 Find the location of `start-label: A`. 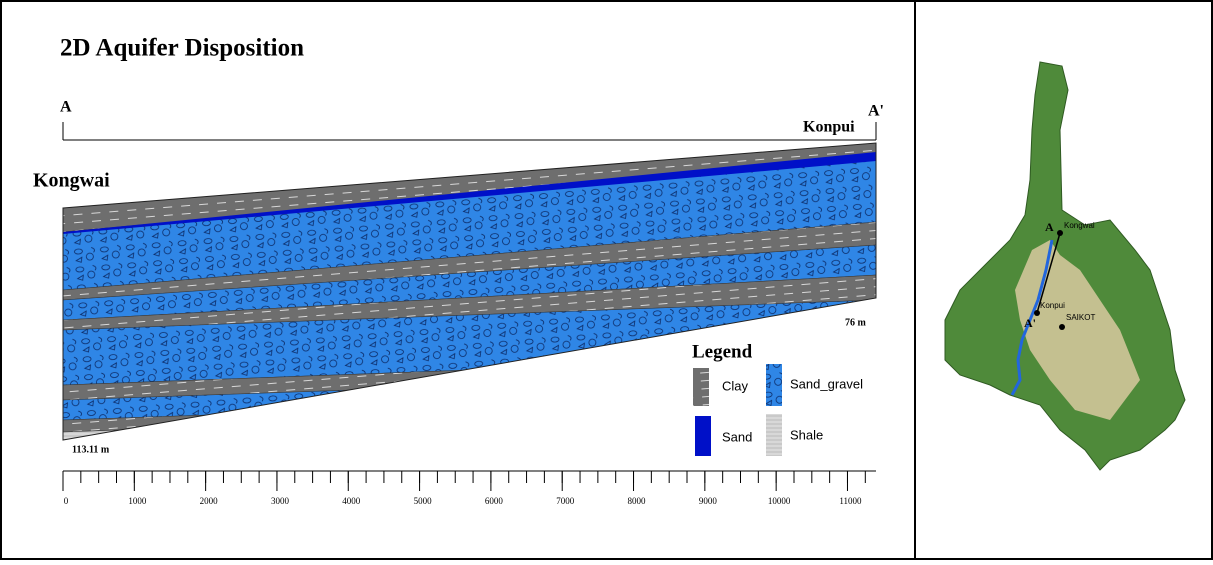

start-label: A is located at coordinates (66, 107).